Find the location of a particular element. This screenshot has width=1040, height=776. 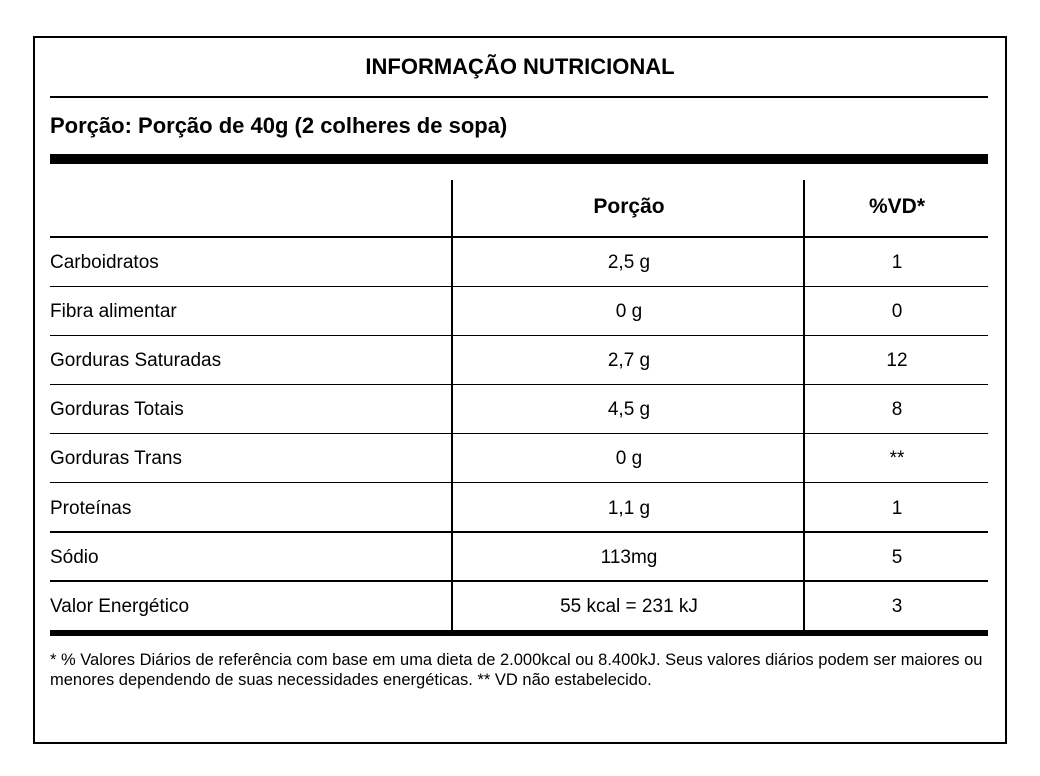

nutrient-vd: 8 is located at coordinates (897, 410).